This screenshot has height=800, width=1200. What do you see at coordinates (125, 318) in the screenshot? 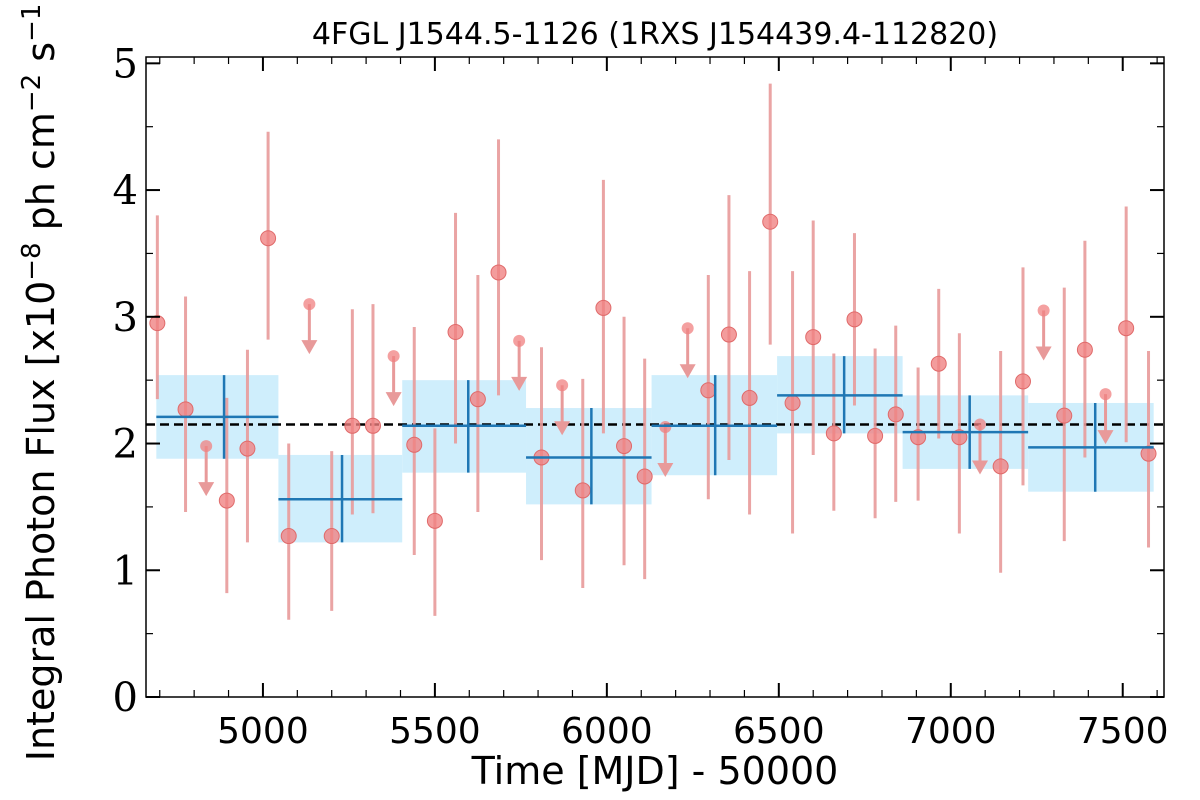
I see `y-tick-label-3: 3` at bounding box center [125, 318].